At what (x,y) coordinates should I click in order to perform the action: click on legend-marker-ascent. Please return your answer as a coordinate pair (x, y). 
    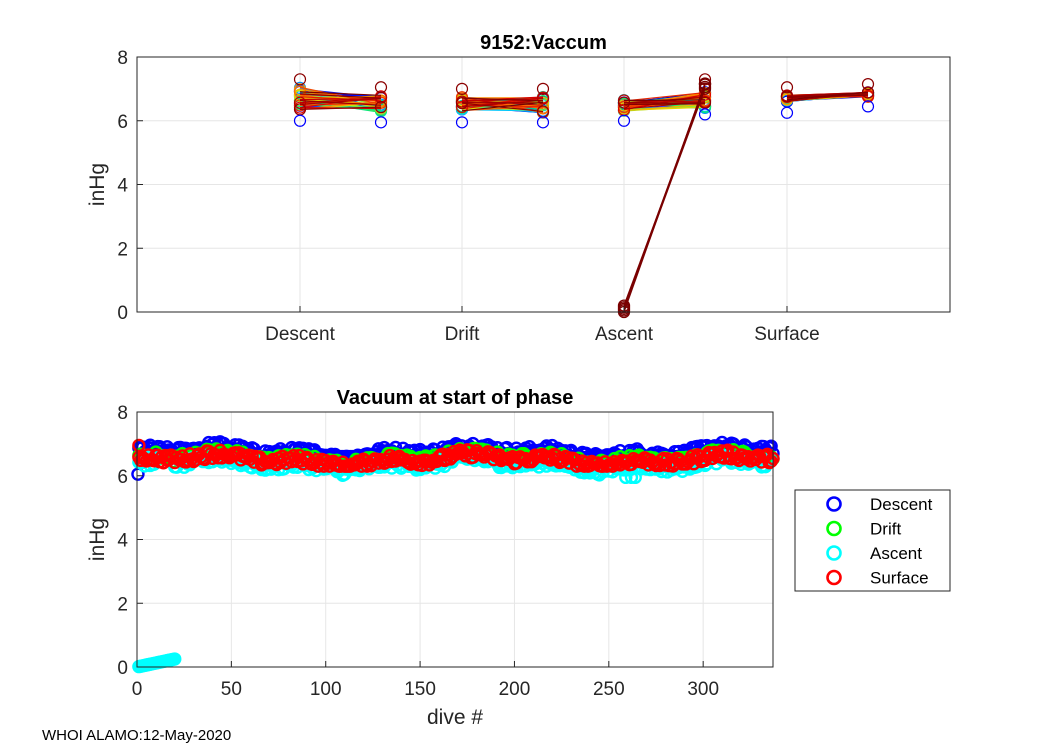
    Looking at the image, I should click on (834, 553).